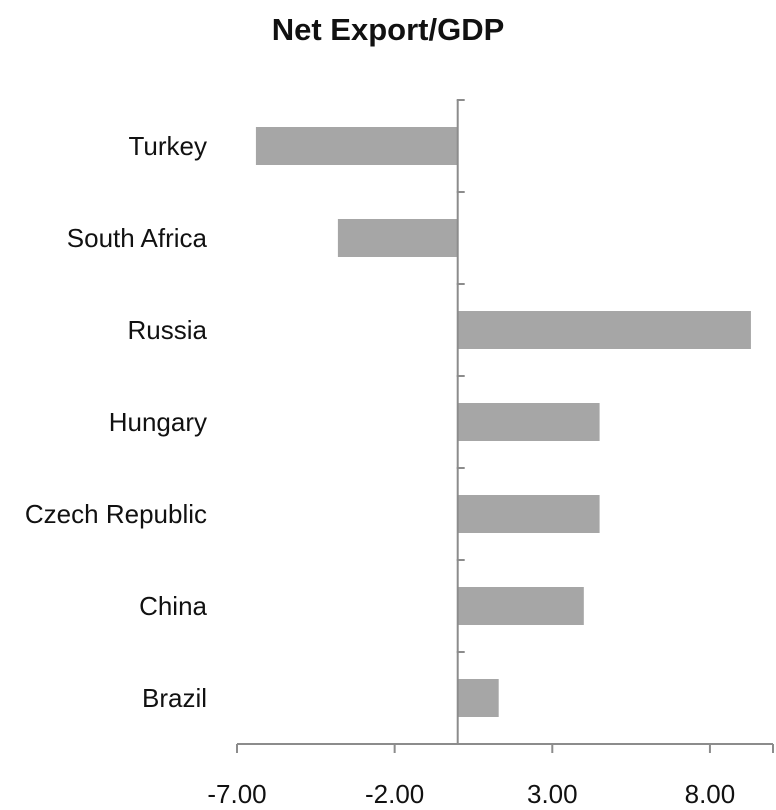 This screenshot has height=810, width=776. Describe the element at coordinates (552, 794) in the screenshot. I see `value-tick-label: 3.00` at that location.